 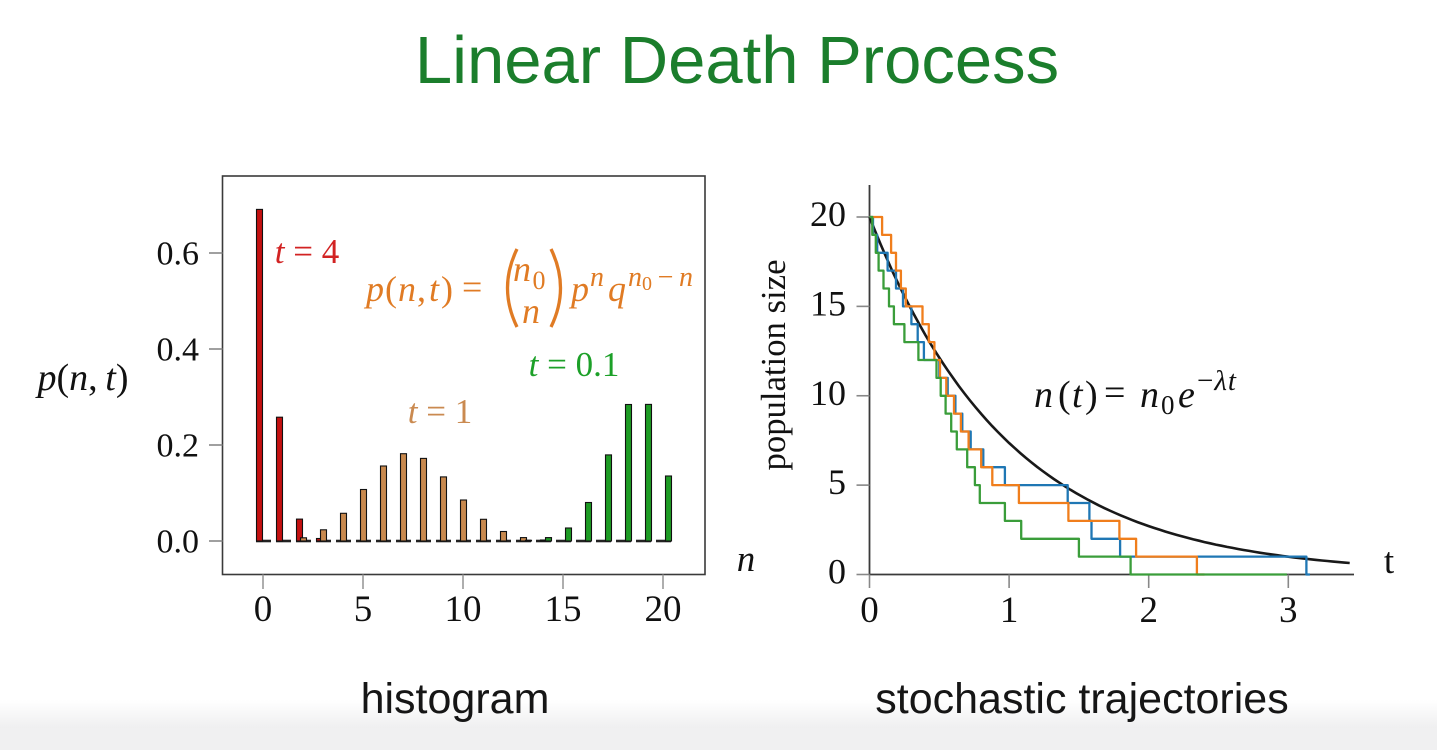 I want to click on svg-text: 0.2, so click(x=178, y=446).